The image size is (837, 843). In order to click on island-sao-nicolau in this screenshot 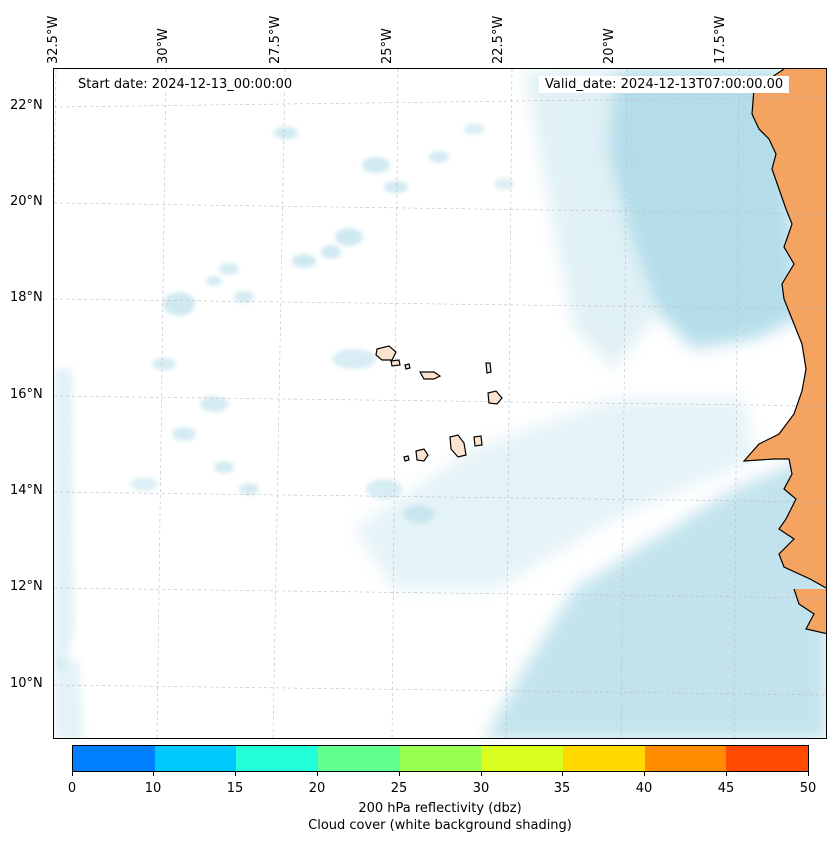, I will do `click(430, 375)`.